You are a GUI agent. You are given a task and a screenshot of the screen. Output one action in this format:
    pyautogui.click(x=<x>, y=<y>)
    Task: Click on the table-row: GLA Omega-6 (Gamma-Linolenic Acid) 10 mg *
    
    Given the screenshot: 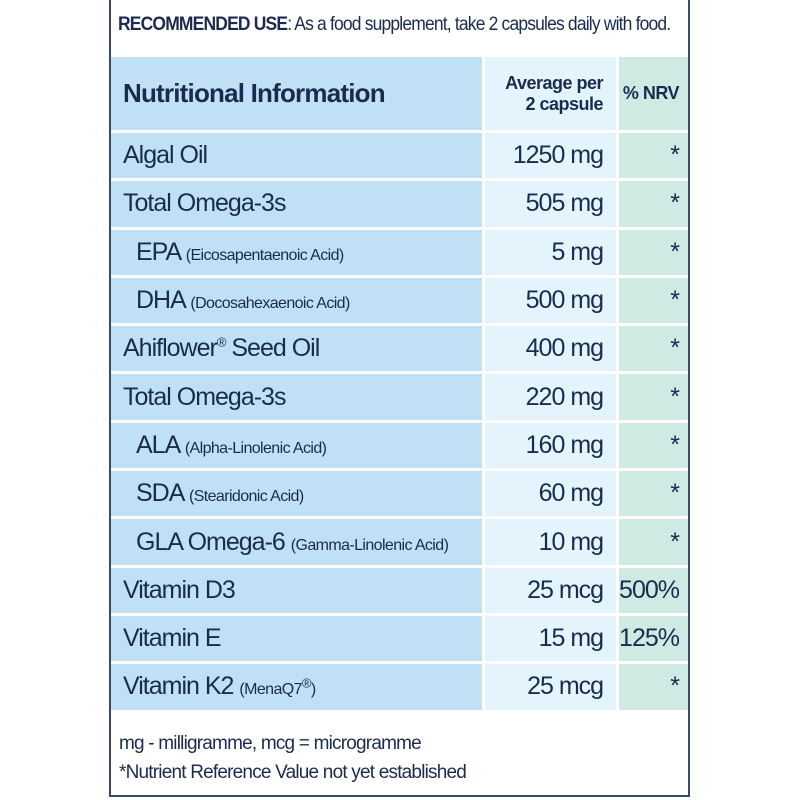 What is the action you would take?
    pyautogui.click(x=399, y=543)
    